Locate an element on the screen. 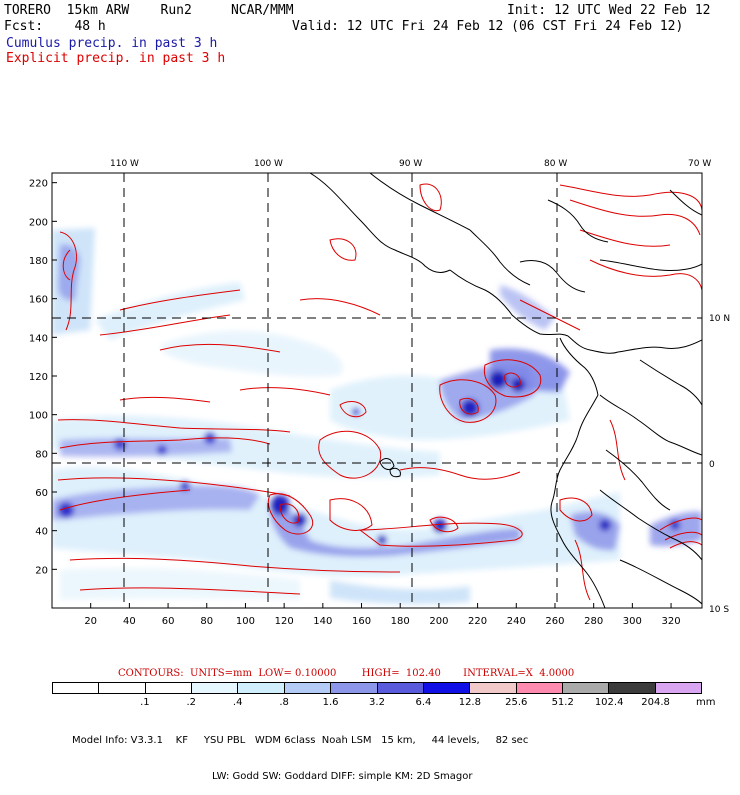  bottom-tick-label: 280 is located at coordinates (593, 621).